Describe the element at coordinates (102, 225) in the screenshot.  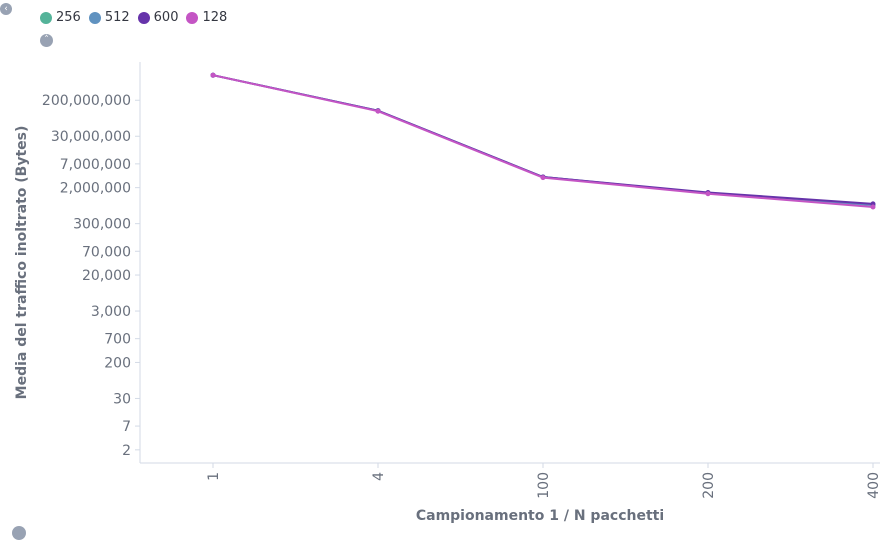
I see `y-tick-label: 300,000` at that location.